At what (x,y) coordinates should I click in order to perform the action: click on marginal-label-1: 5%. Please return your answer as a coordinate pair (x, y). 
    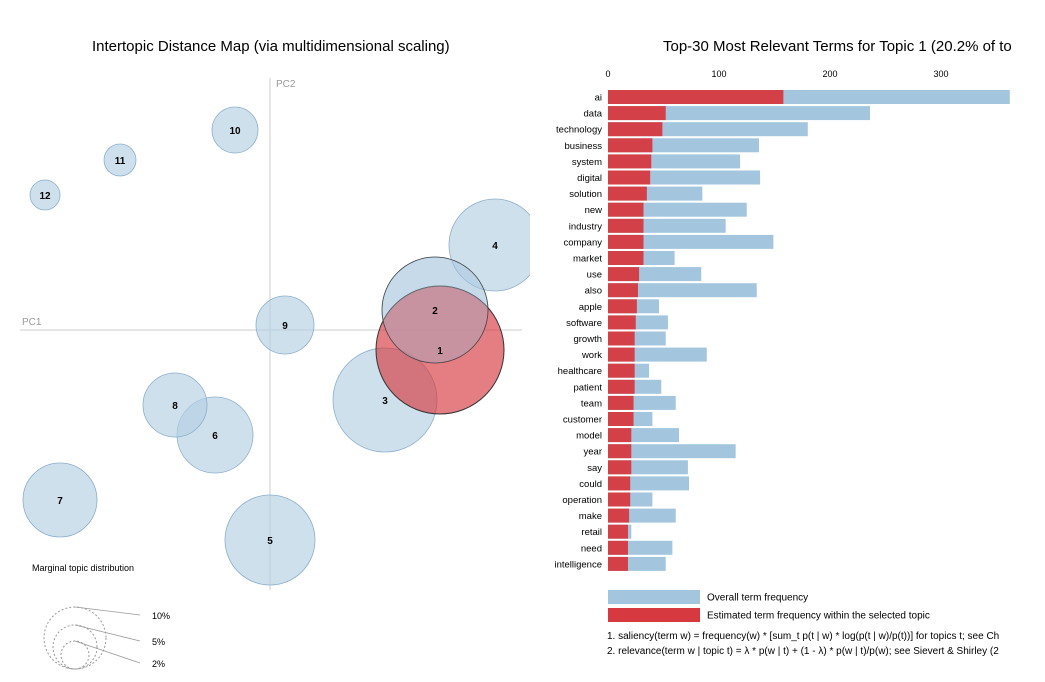
    Looking at the image, I should click on (158, 642).